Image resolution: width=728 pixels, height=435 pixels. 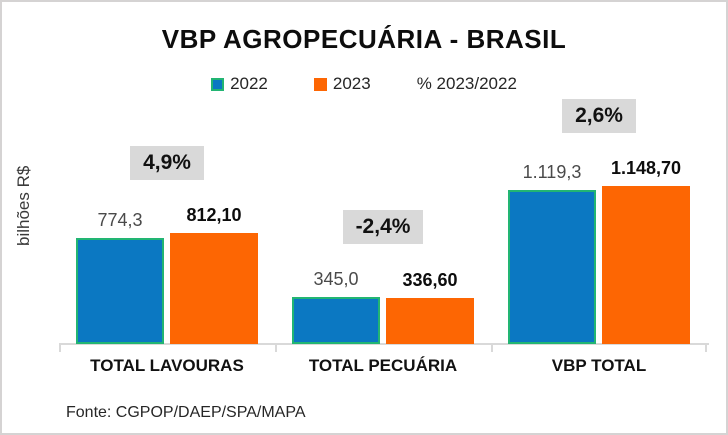 I want to click on x-axis-category-label: TOTAL LAVOURAS, so click(x=167, y=365).